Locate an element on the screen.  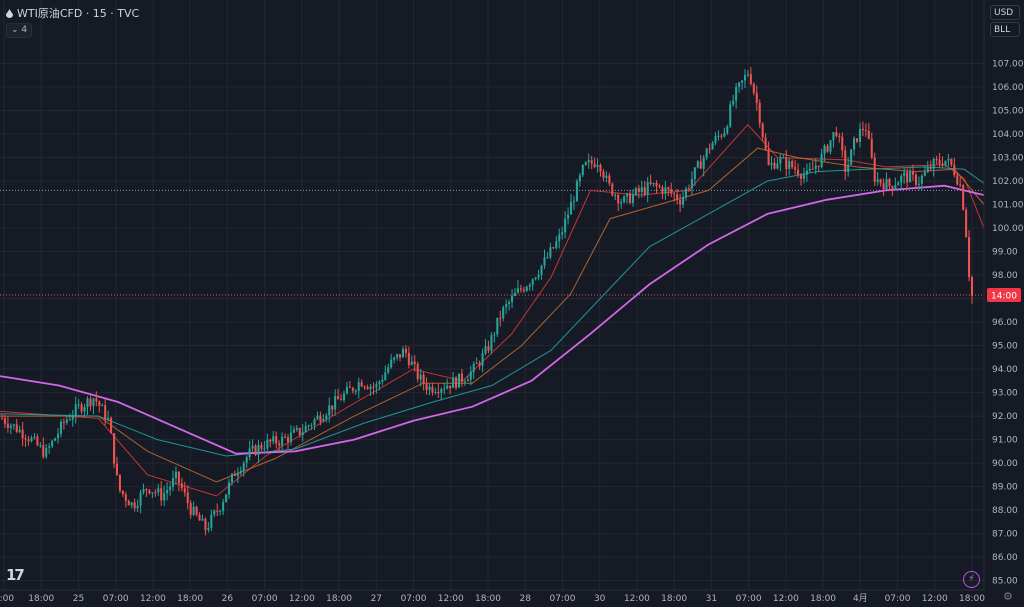
tradingview-logo: 17 is located at coordinates (15, 575).